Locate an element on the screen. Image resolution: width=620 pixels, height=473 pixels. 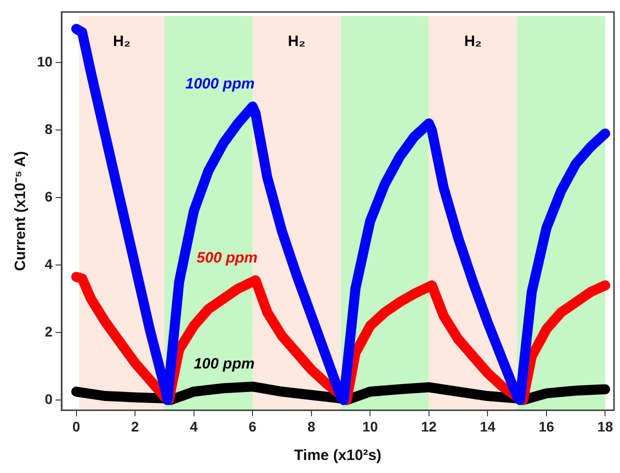
x-tick-label: 4 is located at coordinates (194, 426).